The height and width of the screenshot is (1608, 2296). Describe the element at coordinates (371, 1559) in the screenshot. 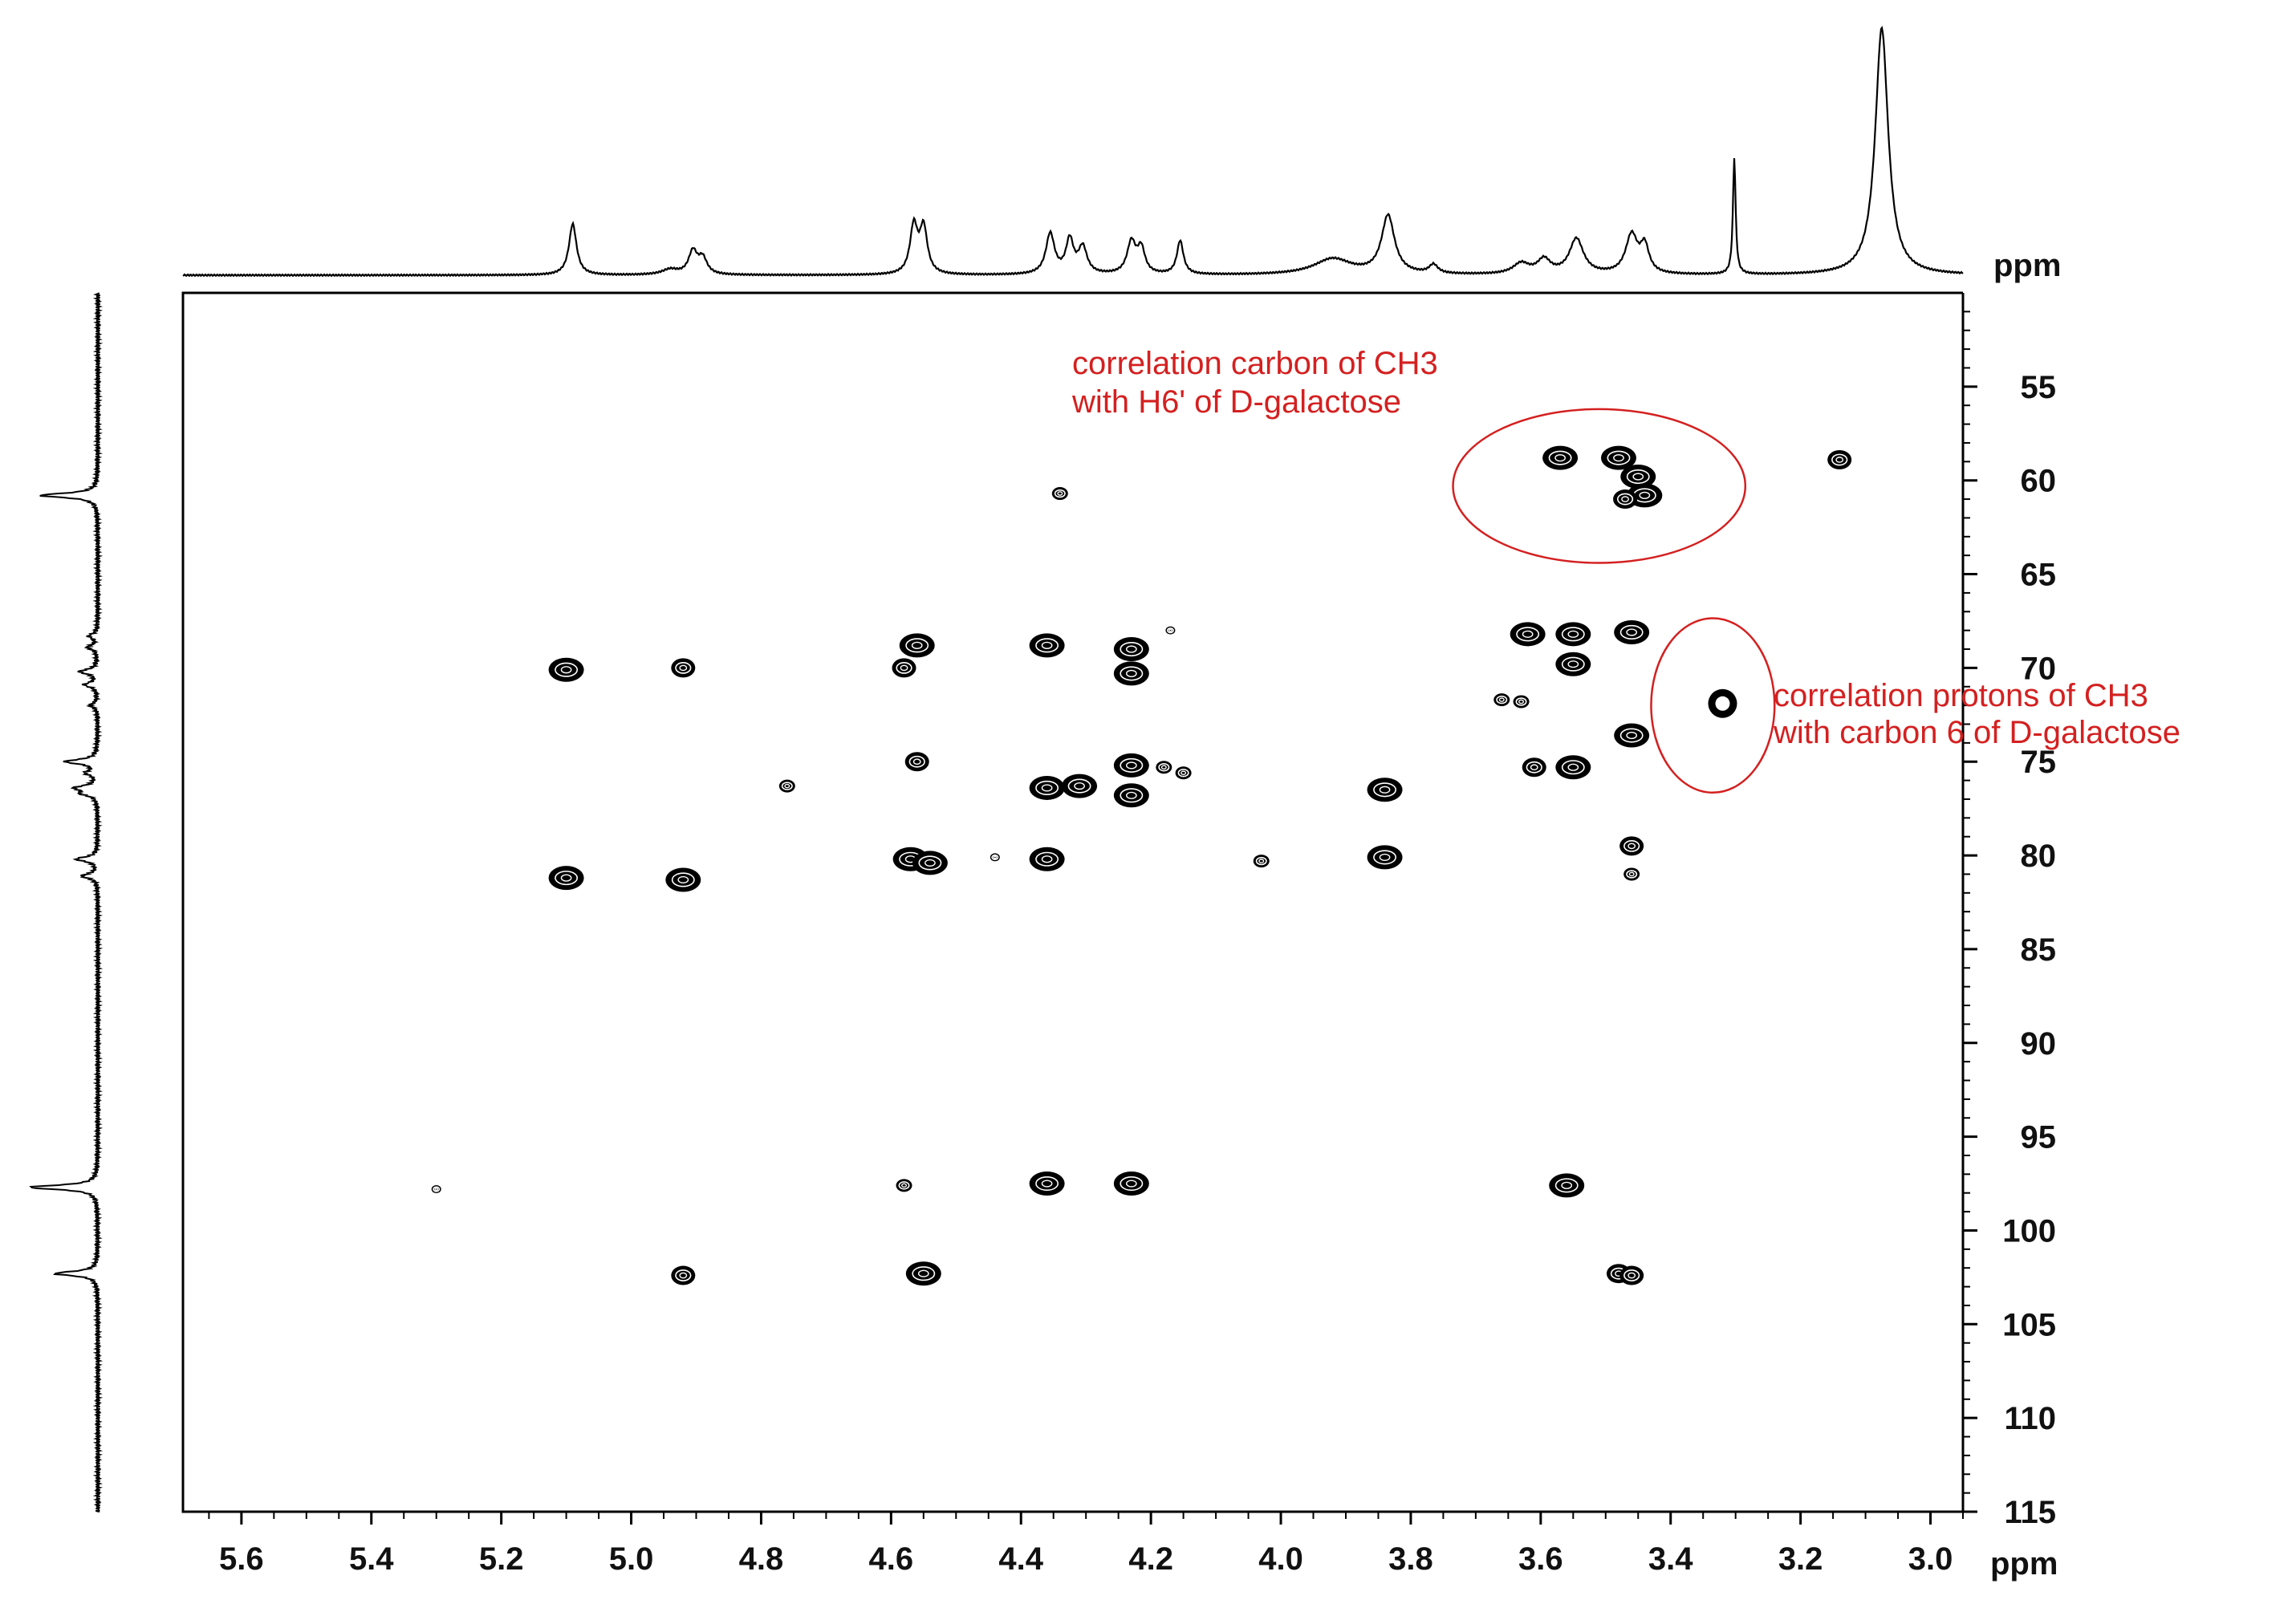

I see `x-tick-label: 5.4` at that location.